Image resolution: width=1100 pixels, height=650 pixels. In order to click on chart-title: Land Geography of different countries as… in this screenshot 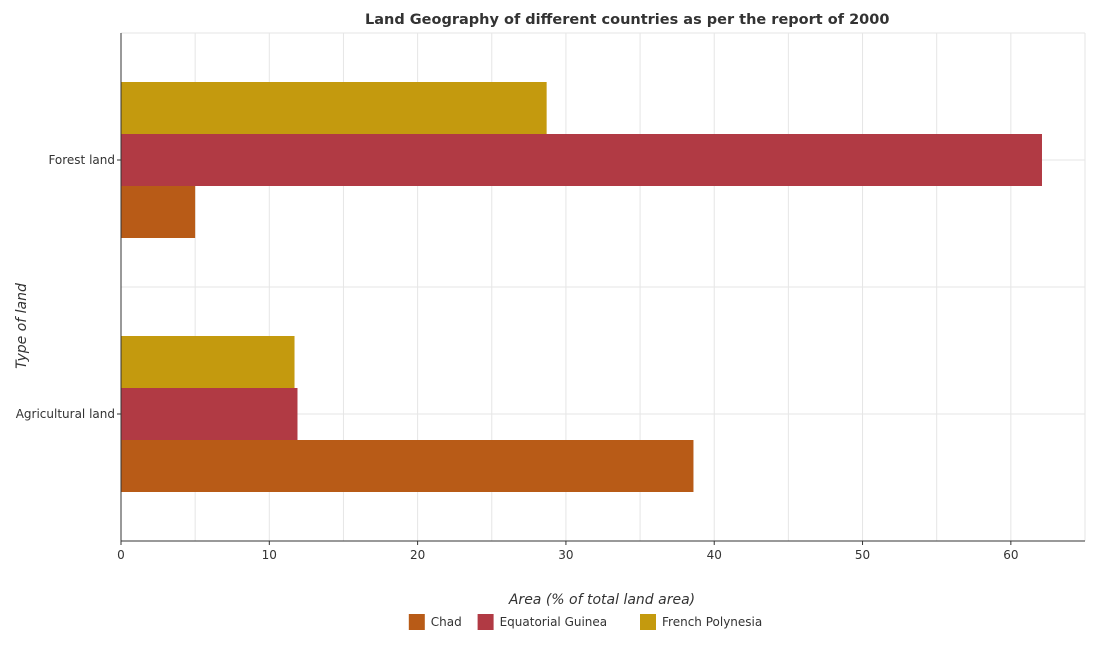, I will do `click(627, 20)`.